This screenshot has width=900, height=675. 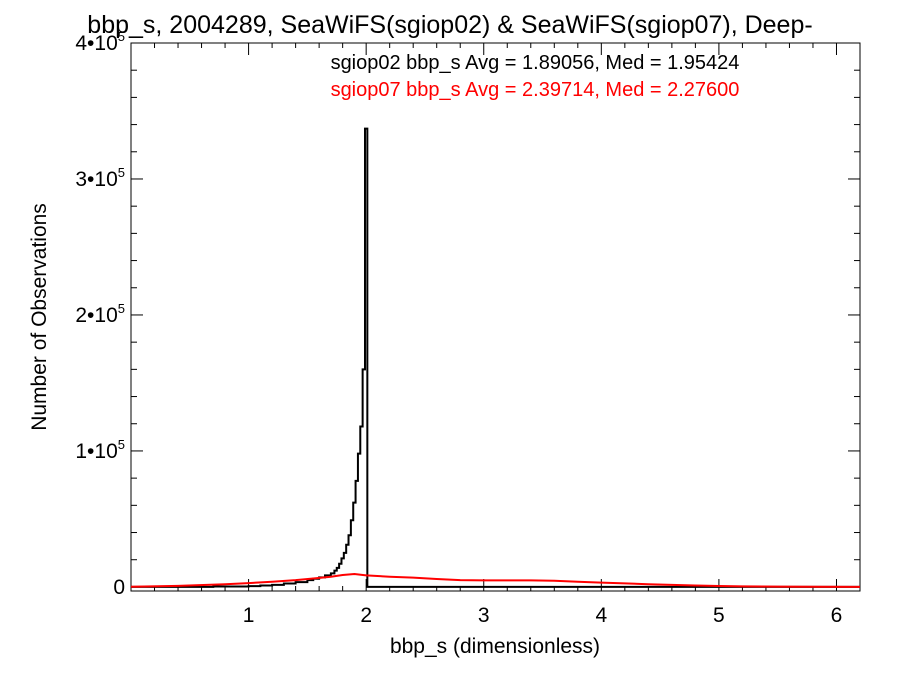 What do you see at coordinates (119, 587) in the screenshot?
I see `y-tick-label: 0` at bounding box center [119, 587].